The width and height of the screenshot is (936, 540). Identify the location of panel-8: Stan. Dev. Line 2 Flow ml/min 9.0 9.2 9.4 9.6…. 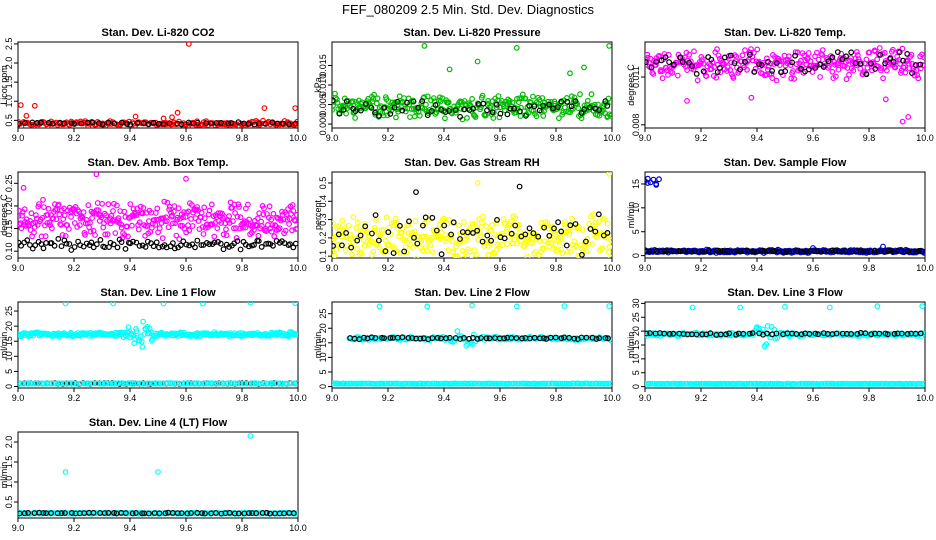
(467, 345).